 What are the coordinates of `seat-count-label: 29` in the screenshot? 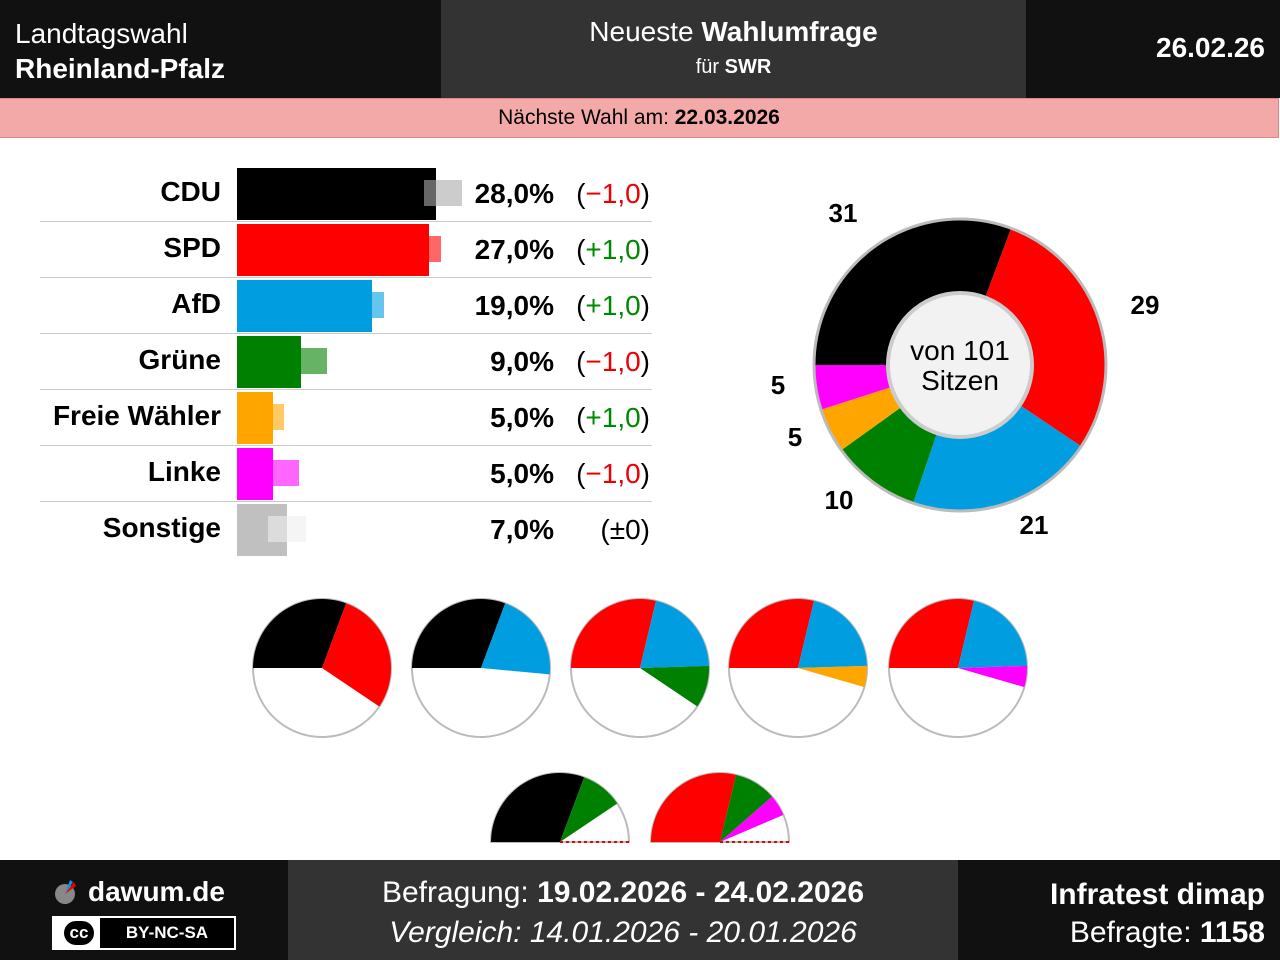 It's located at (1145, 305).